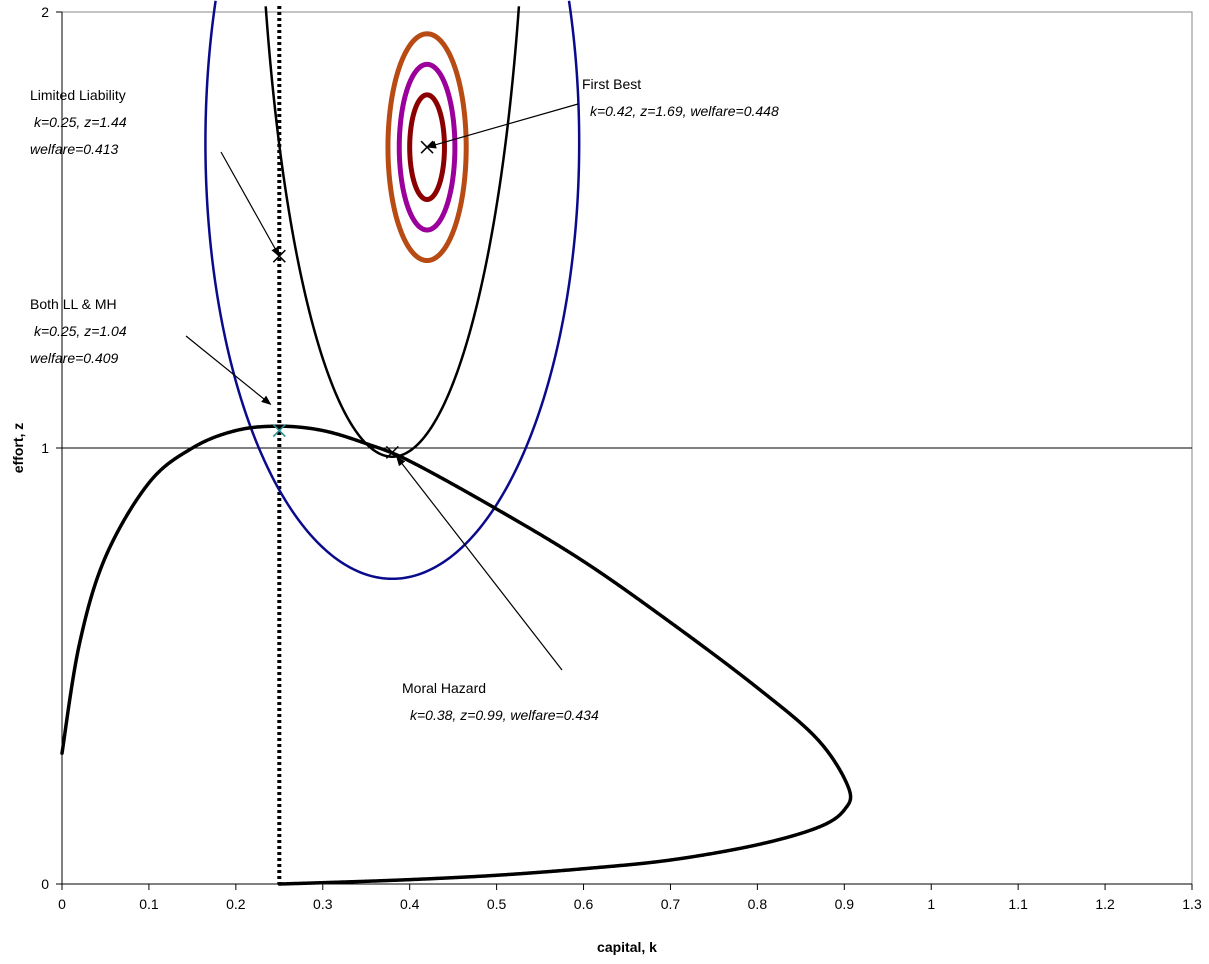  What do you see at coordinates (1105, 904) in the screenshot?
I see `x-tick-label: 1.2` at bounding box center [1105, 904].